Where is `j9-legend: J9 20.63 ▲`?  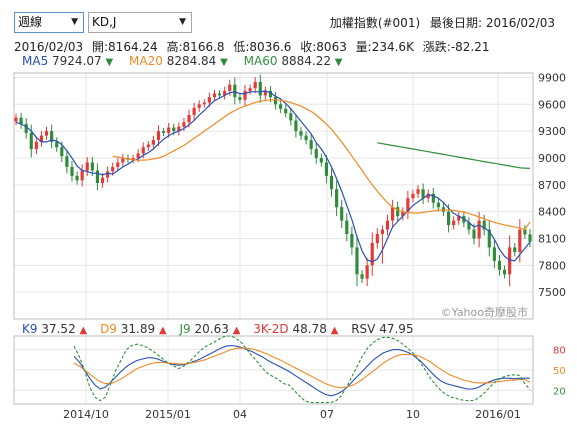
j9-legend: J9 20.63 ▲ is located at coordinates (211, 329).